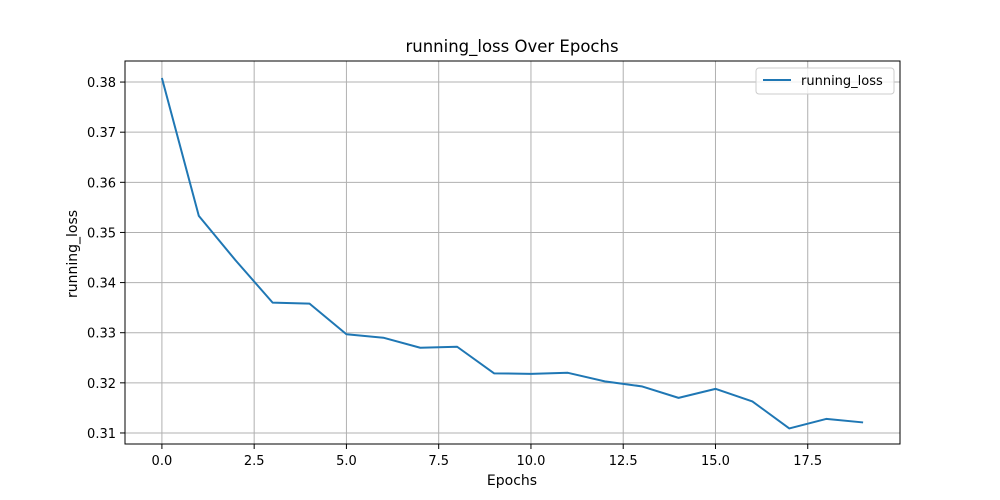  I want to click on x-tick-label: 0.0, so click(162, 461).